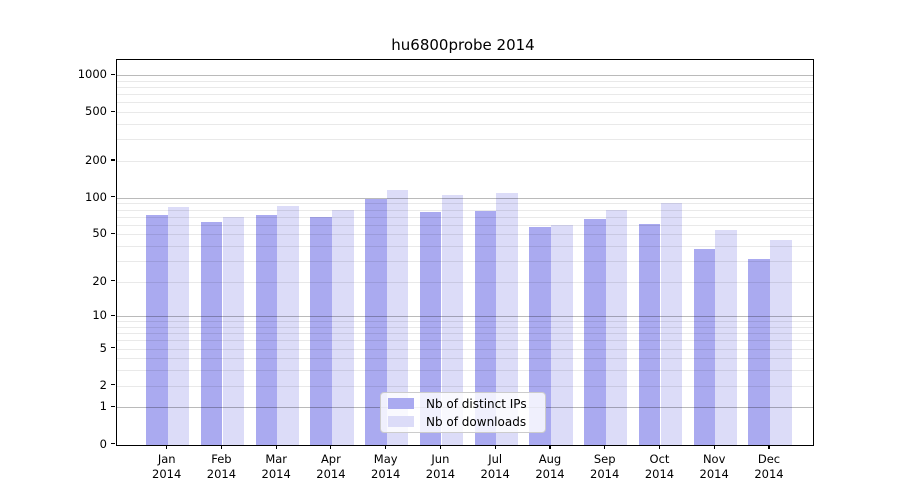 This screenshot has width=900, height=500. What do you see at coordinates (221, 466) in the screenshot?
I see `x-tick-label-feb: Feb 2014` at bounding box center [221, 466].